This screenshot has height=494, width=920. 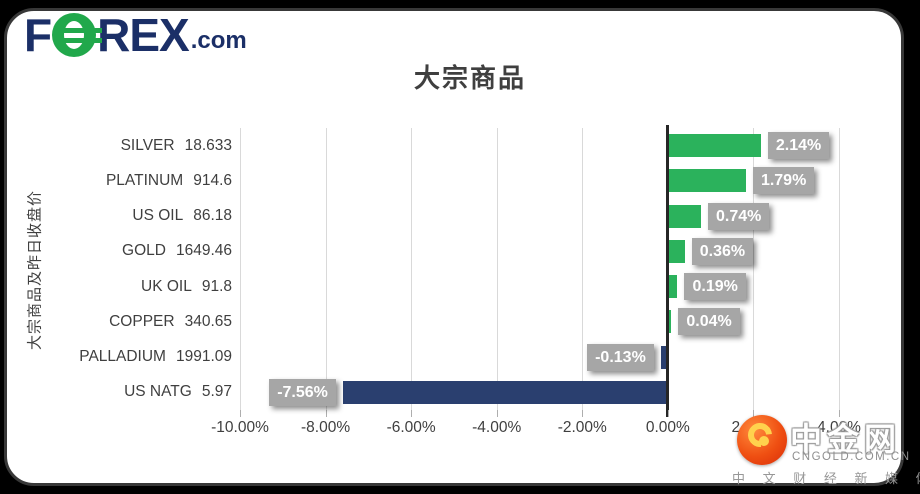 I want to click on category-label: UK OIL, so click(x=166, y=286).